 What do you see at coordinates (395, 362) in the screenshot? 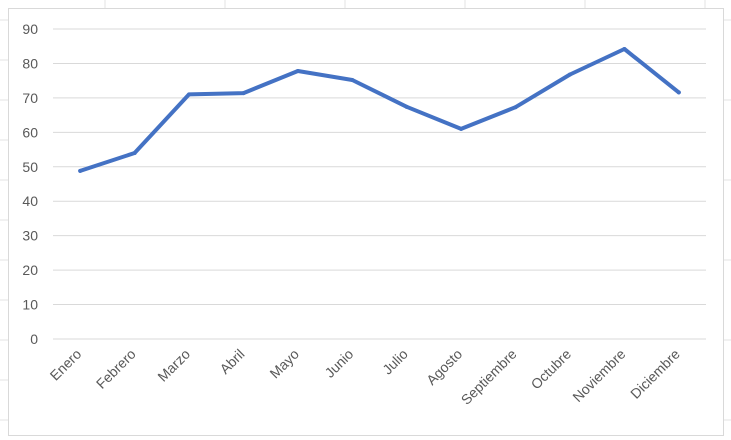
I see `x-tick-label-julio: Julio` at bounding box center [395, 362].